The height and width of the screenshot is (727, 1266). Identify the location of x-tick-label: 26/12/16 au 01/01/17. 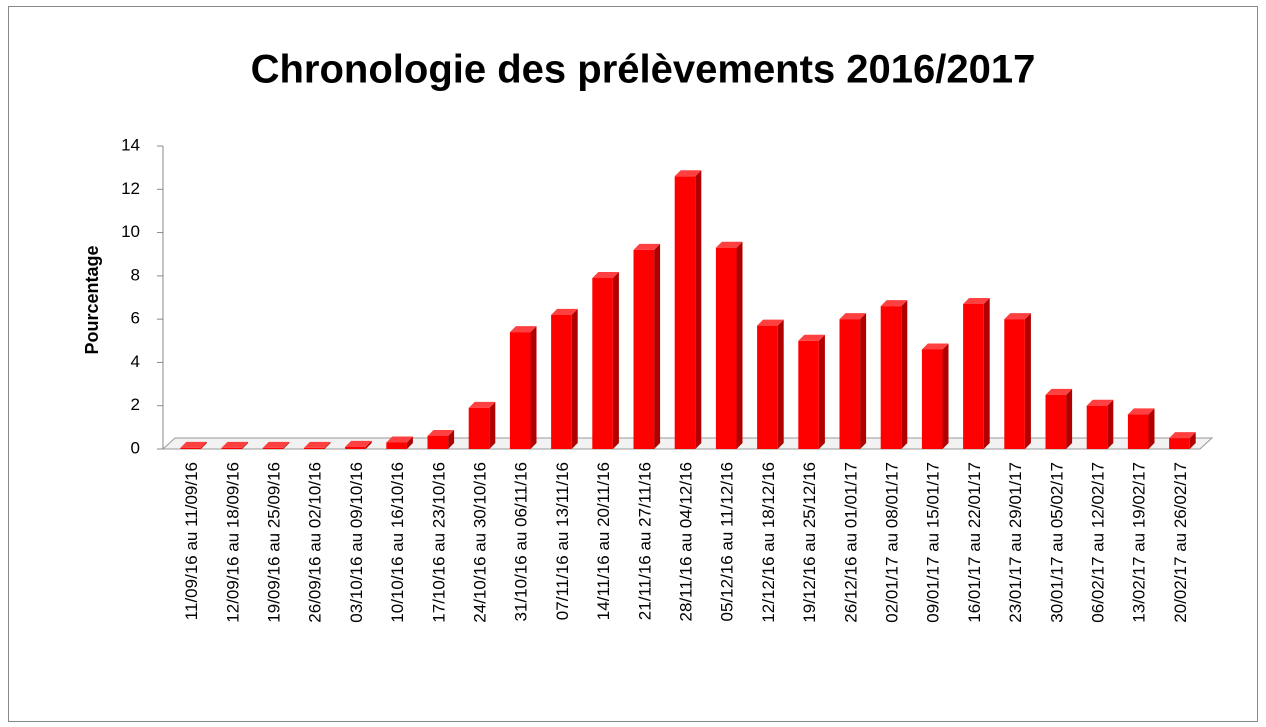
(850, 542).